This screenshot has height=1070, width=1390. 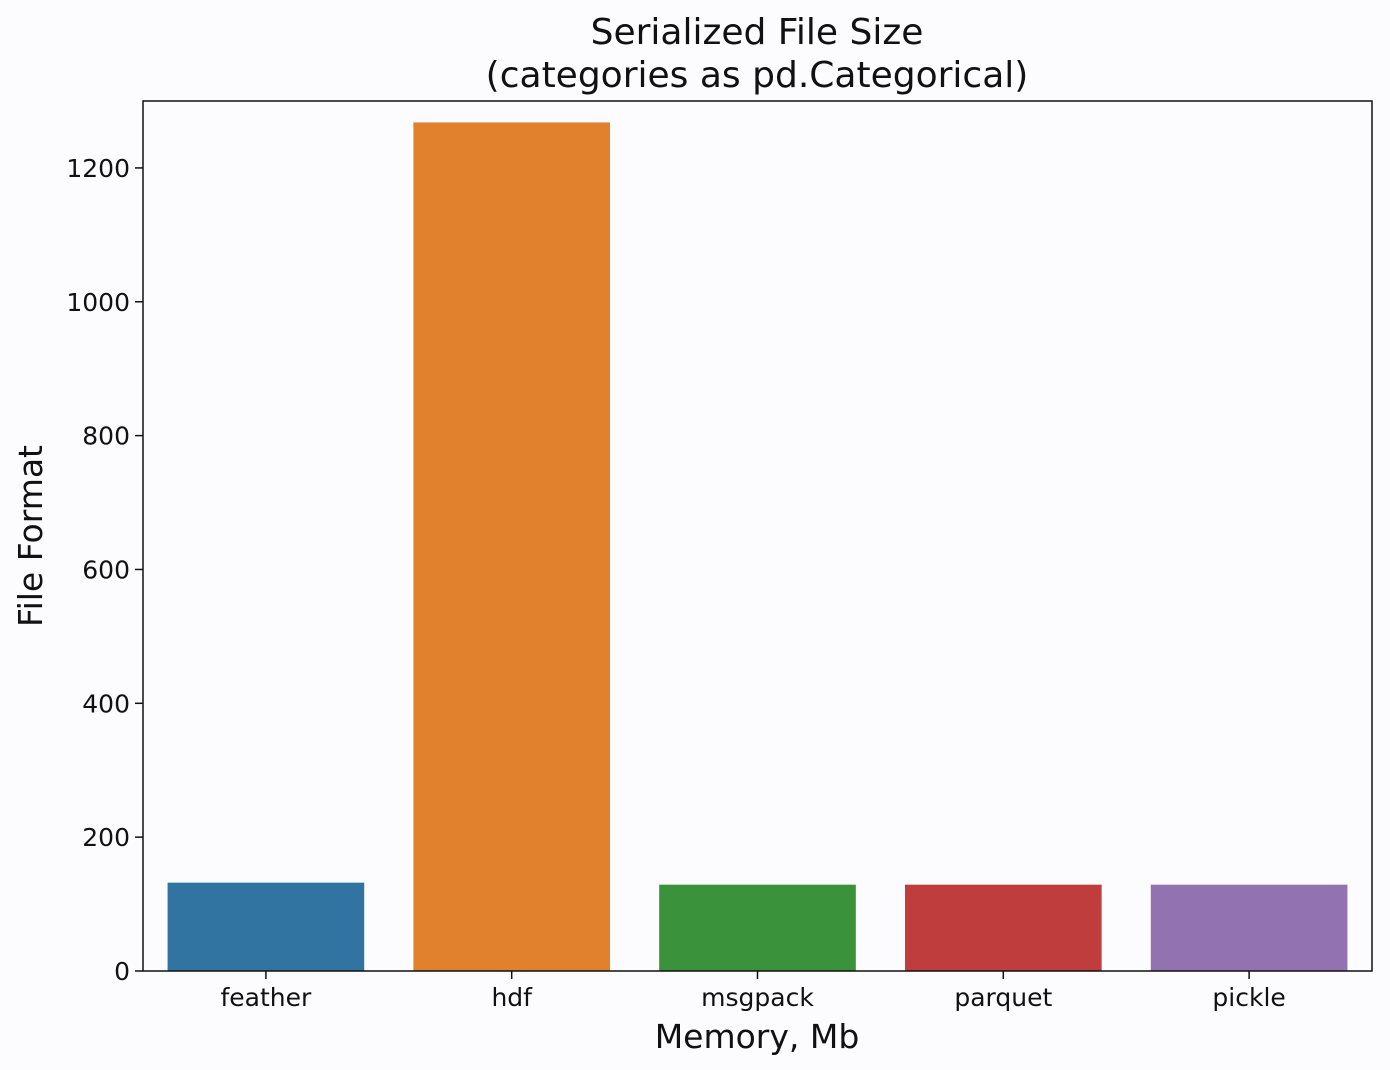 What do you see at coordinates (30, 536) in the screenshot?
I see `y-axis-label: File Format` at bounding box center [30, 536].